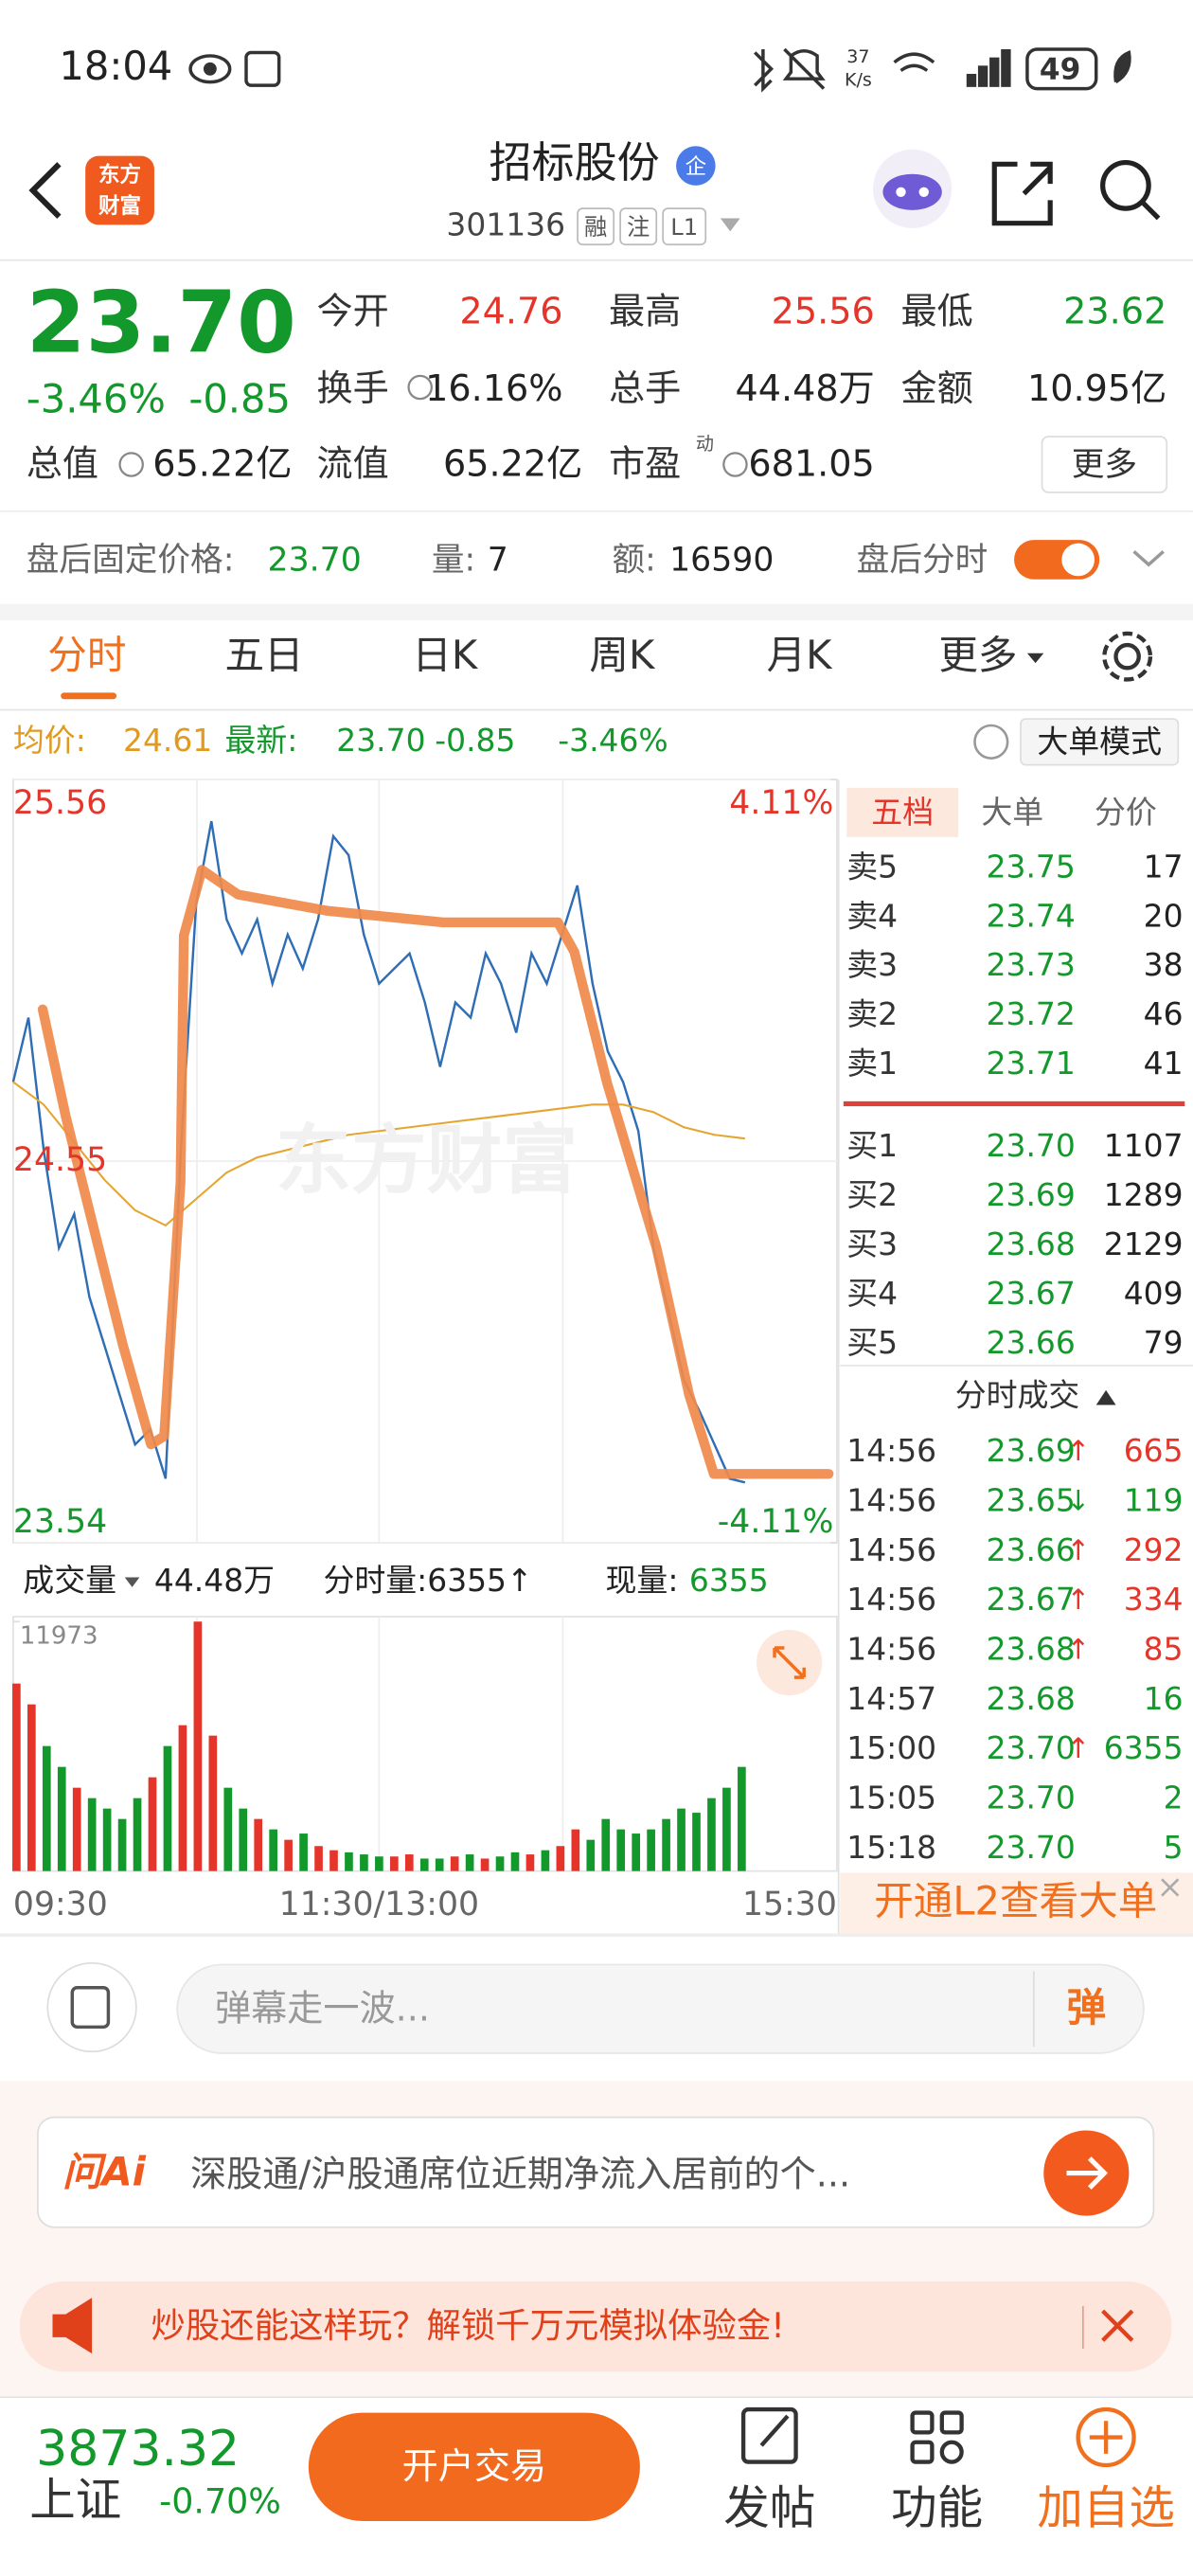 The width and height of the screenshot is (1193, 2576). What do you see at coordinates (684, 226) in the screenshot?
I see `tag-box` at bounding box center [684, 226].